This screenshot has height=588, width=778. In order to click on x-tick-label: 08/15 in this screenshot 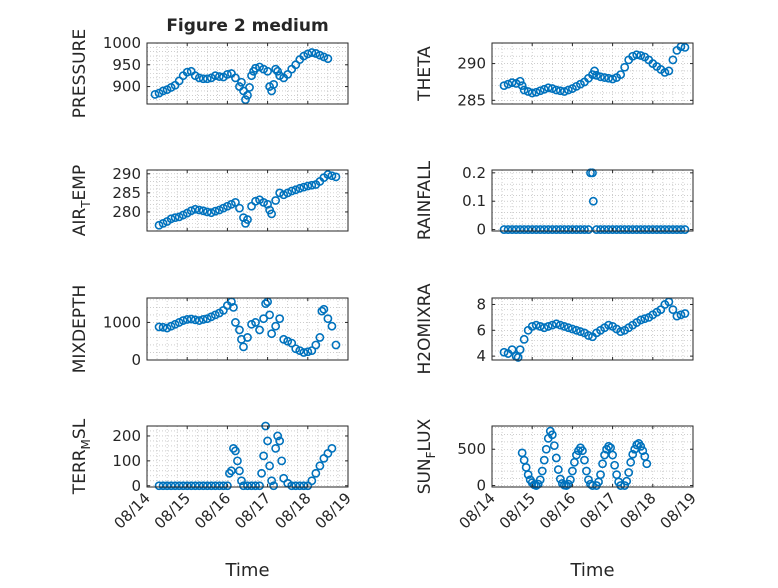, I will do `click(172, 510)`.